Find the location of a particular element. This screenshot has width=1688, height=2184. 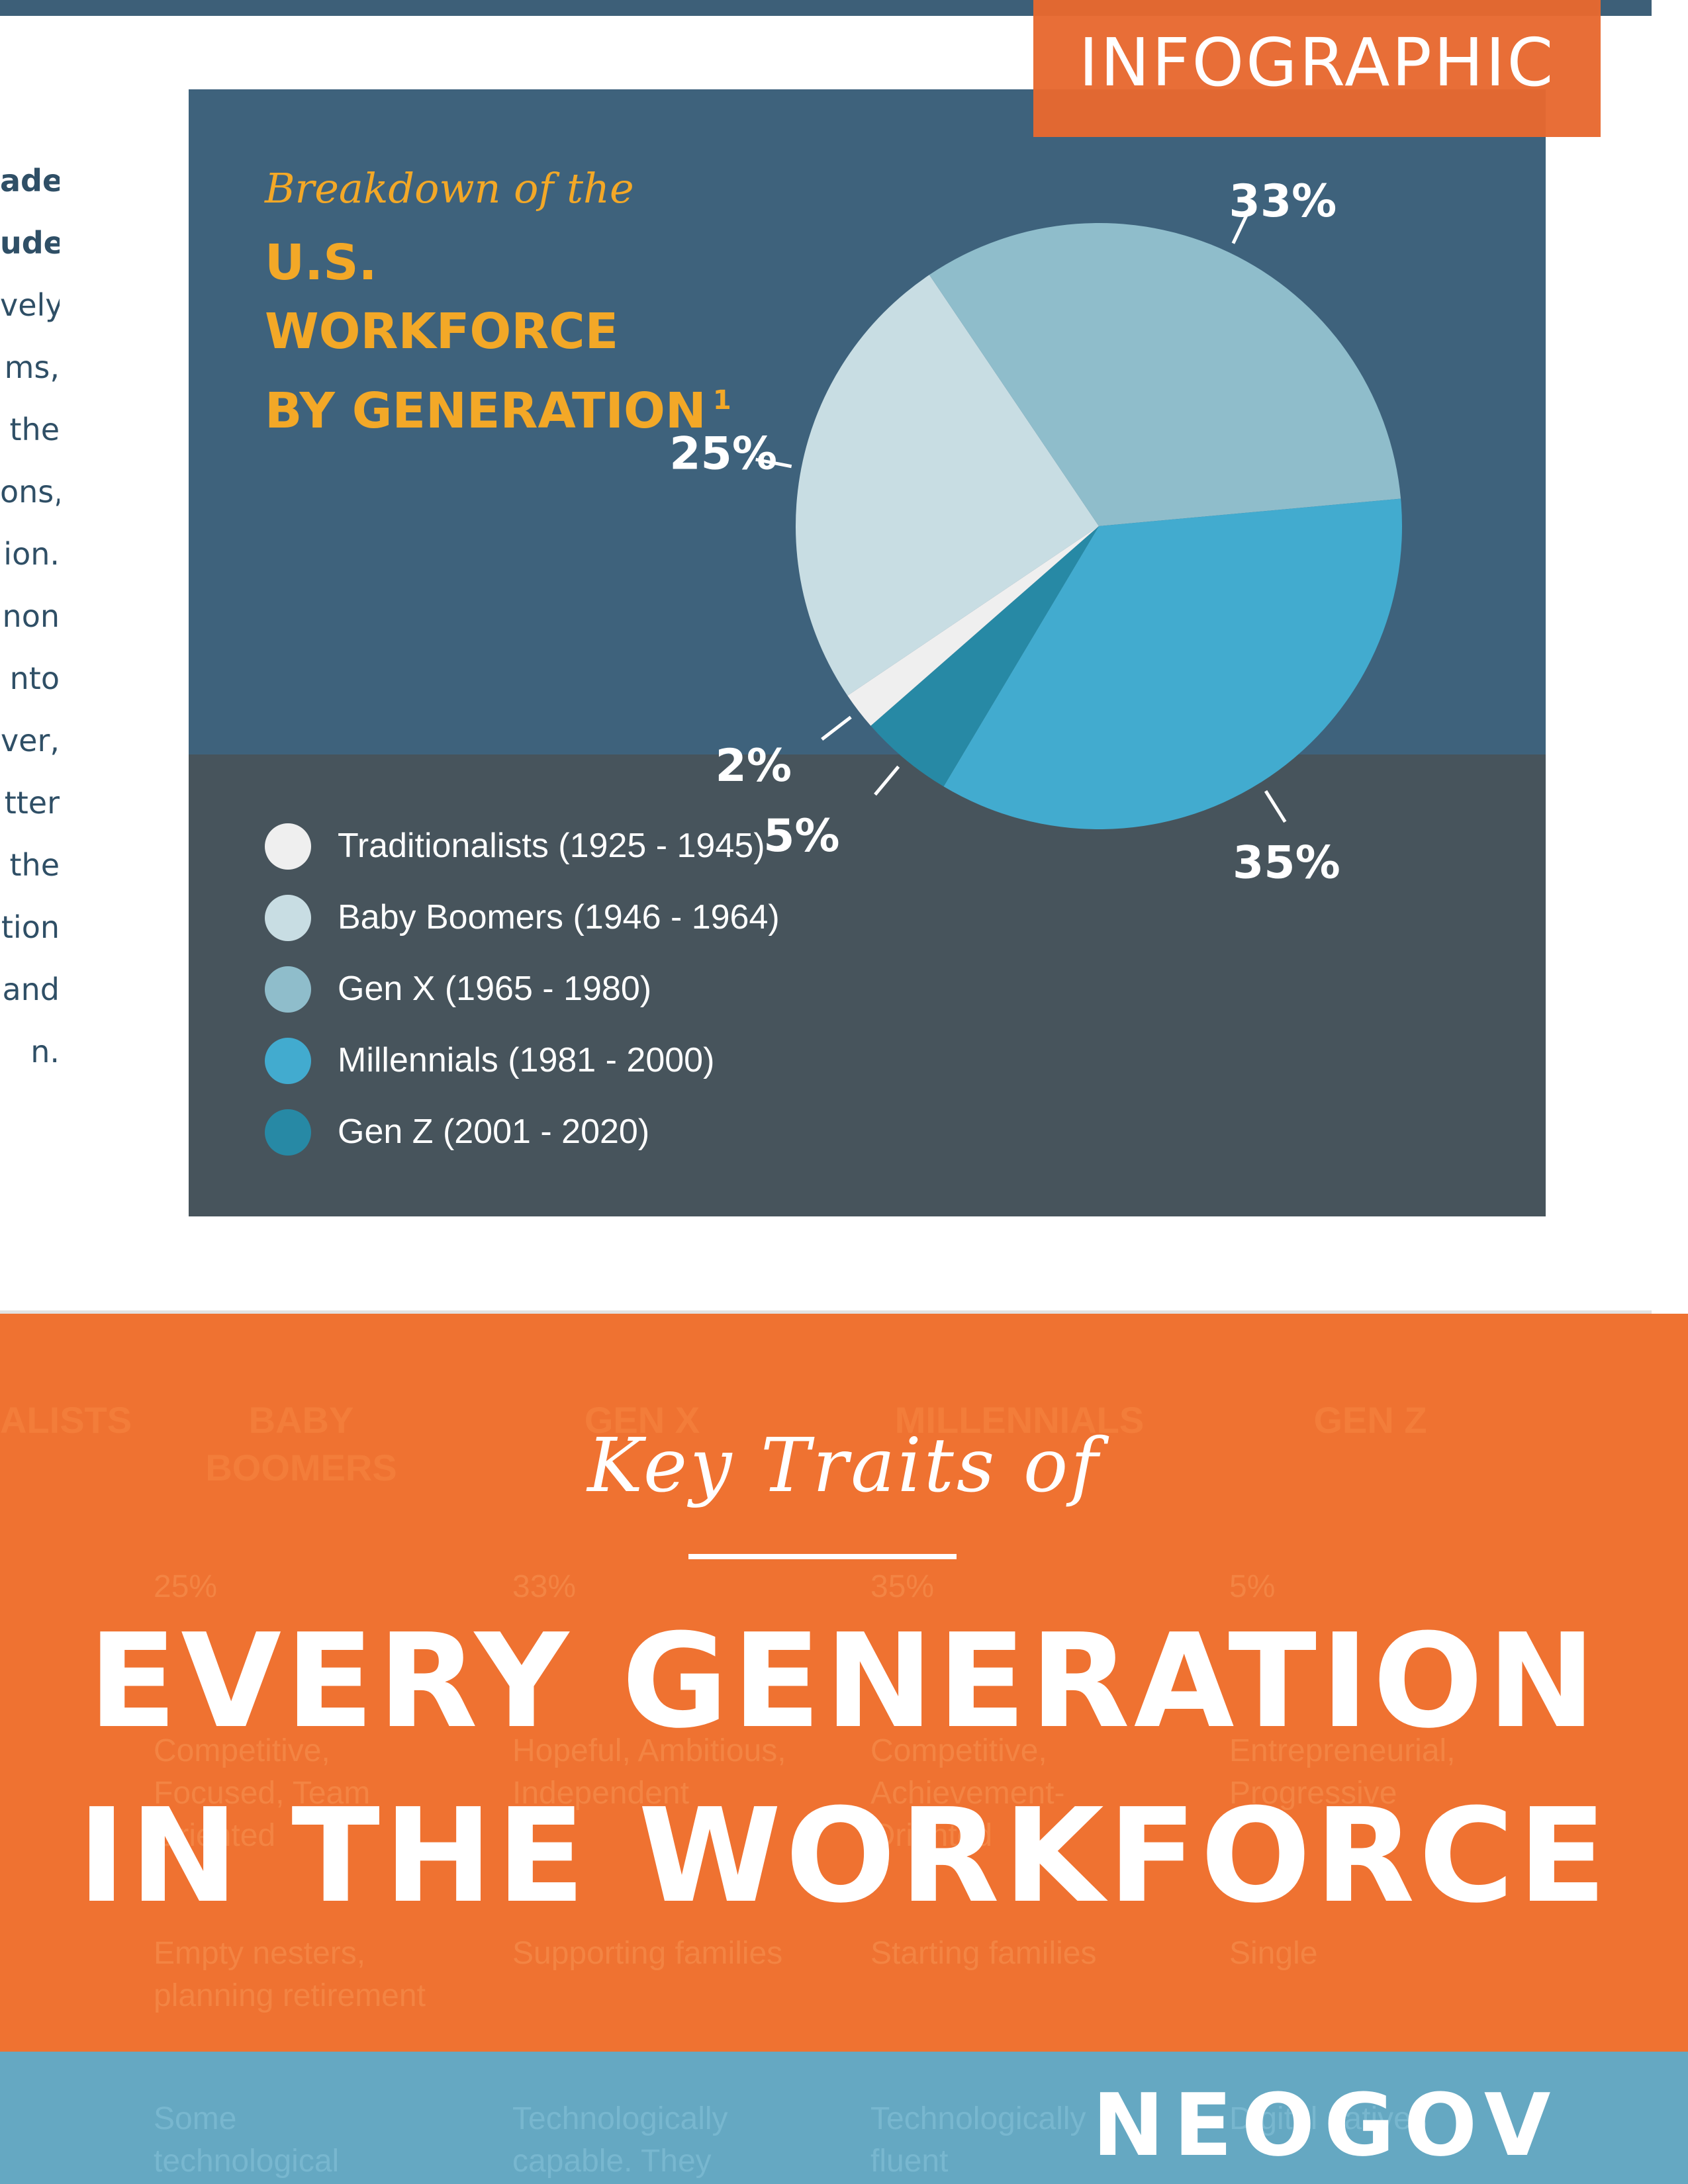

legend-label: Baby Boomers (1946 - 1964) is located at coordinates (559, 917).